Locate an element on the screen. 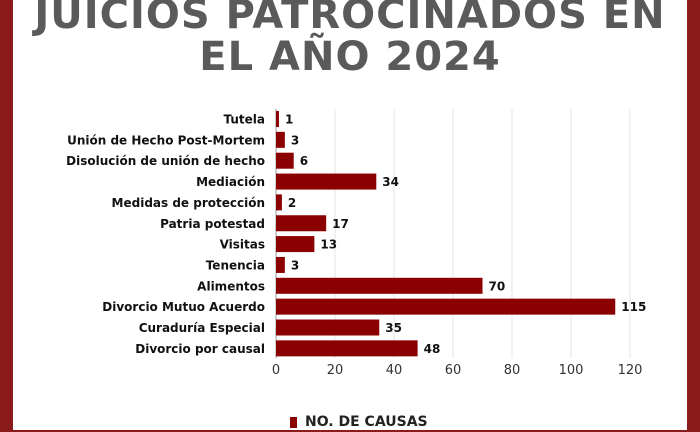 This screenshot has height=432, width=700. data-label: 1 is located at coordinates (289, 120).